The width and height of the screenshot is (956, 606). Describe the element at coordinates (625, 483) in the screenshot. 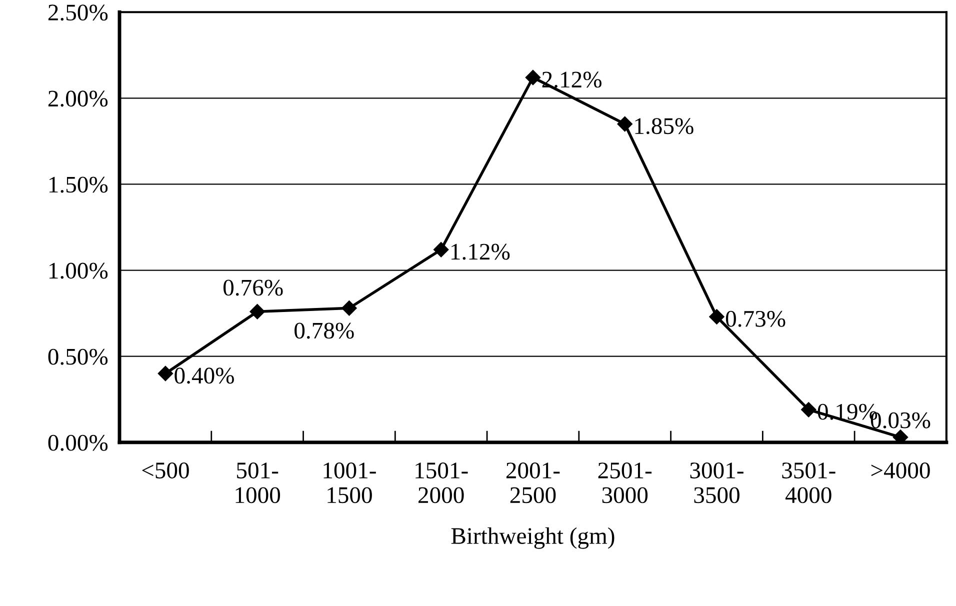

I see `x-tick-label: 2501- 3000` at that location.